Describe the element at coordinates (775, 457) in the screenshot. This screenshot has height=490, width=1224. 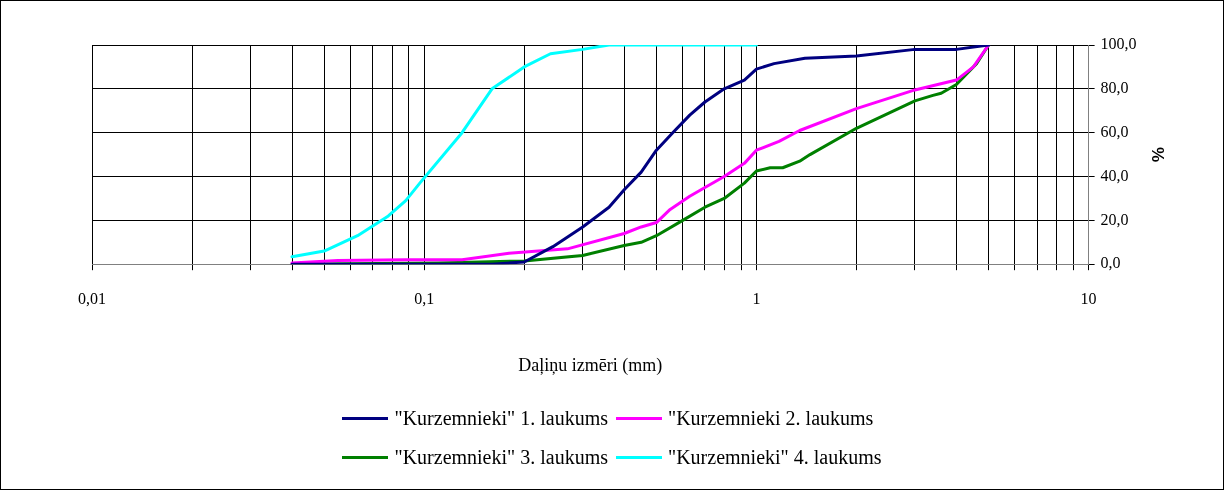
I see `legend-label: "Kurzemnieki" 4. laukums` at that location.